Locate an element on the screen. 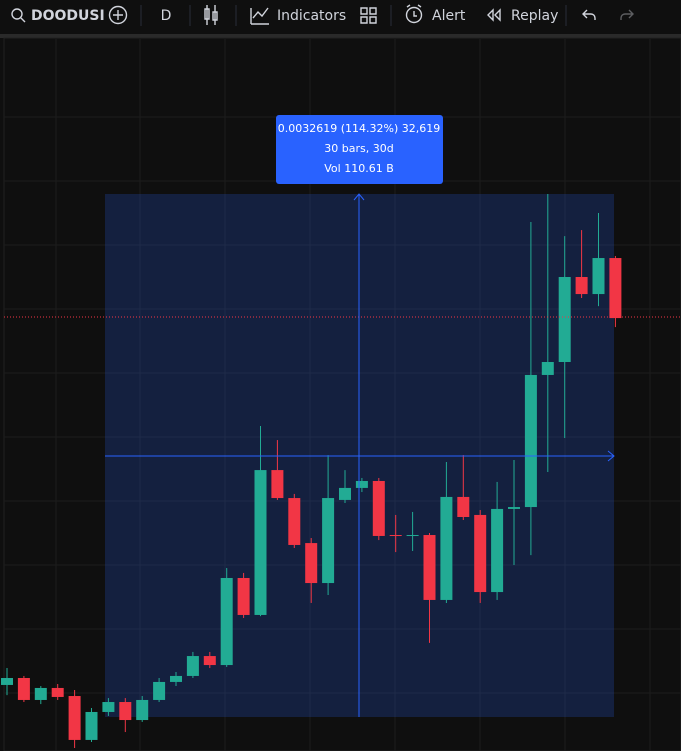  alert-button: Alert is located at coordinates (449, 16).